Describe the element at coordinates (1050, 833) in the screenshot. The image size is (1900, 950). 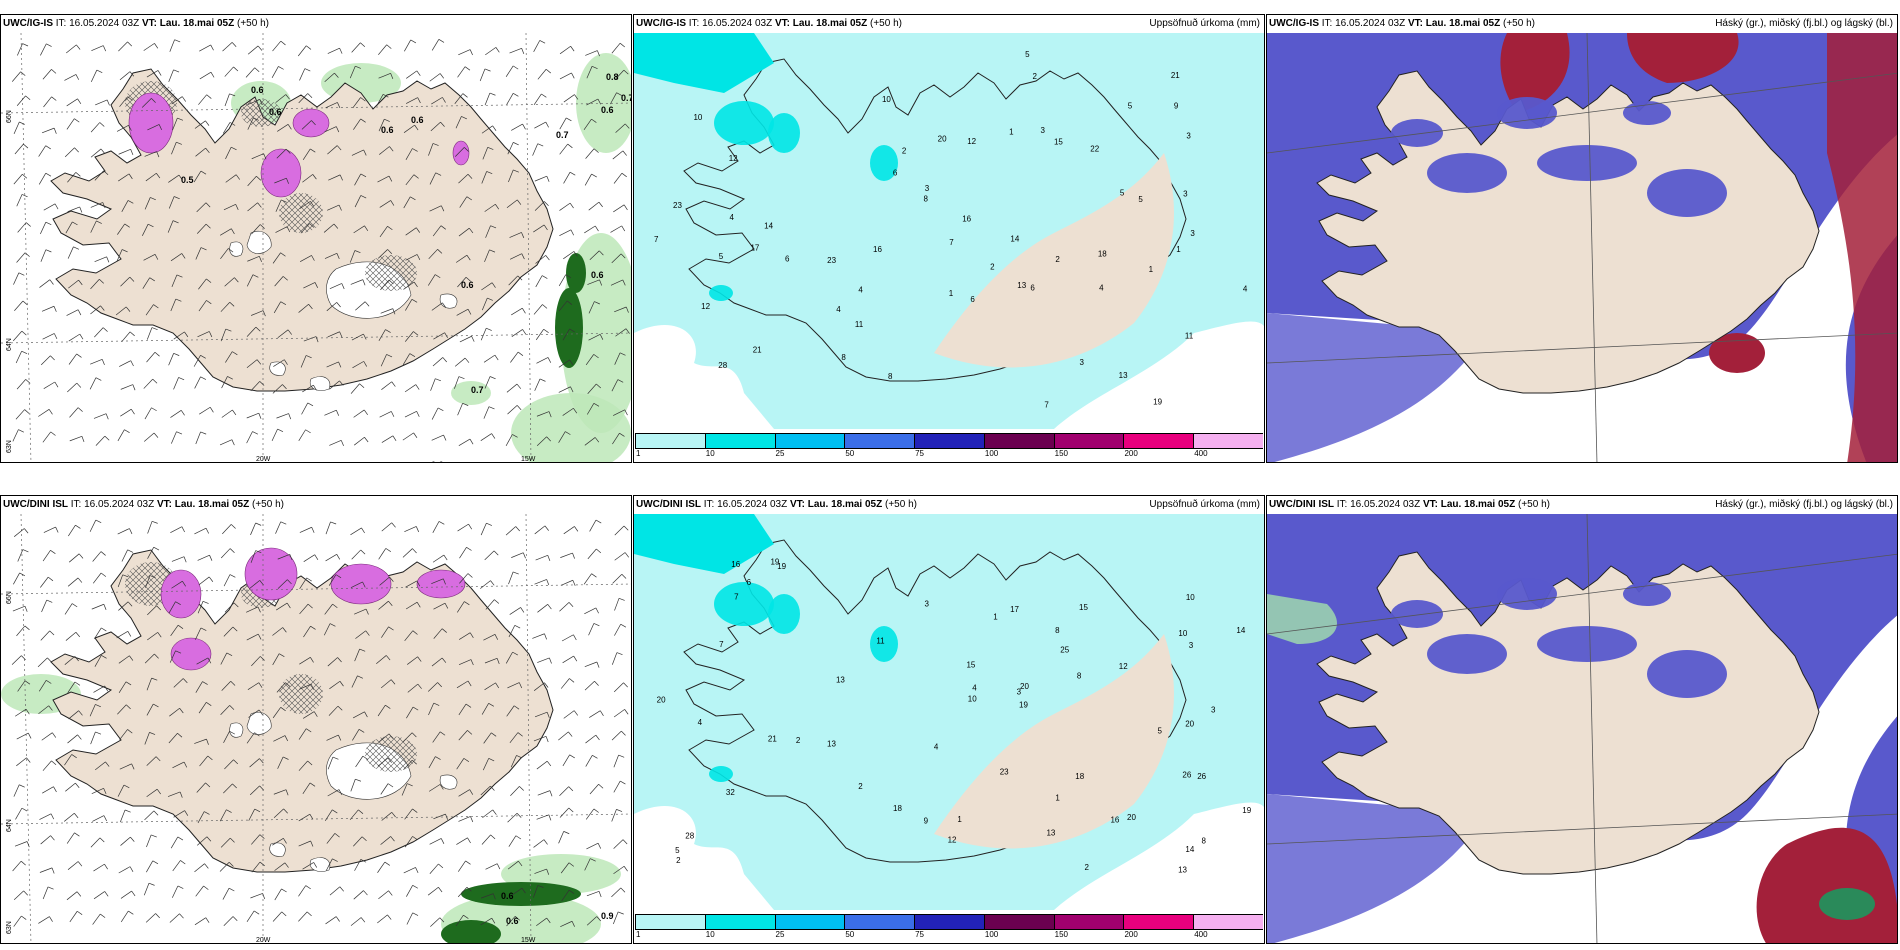
I see `precip-amount-label: 13` at that location.